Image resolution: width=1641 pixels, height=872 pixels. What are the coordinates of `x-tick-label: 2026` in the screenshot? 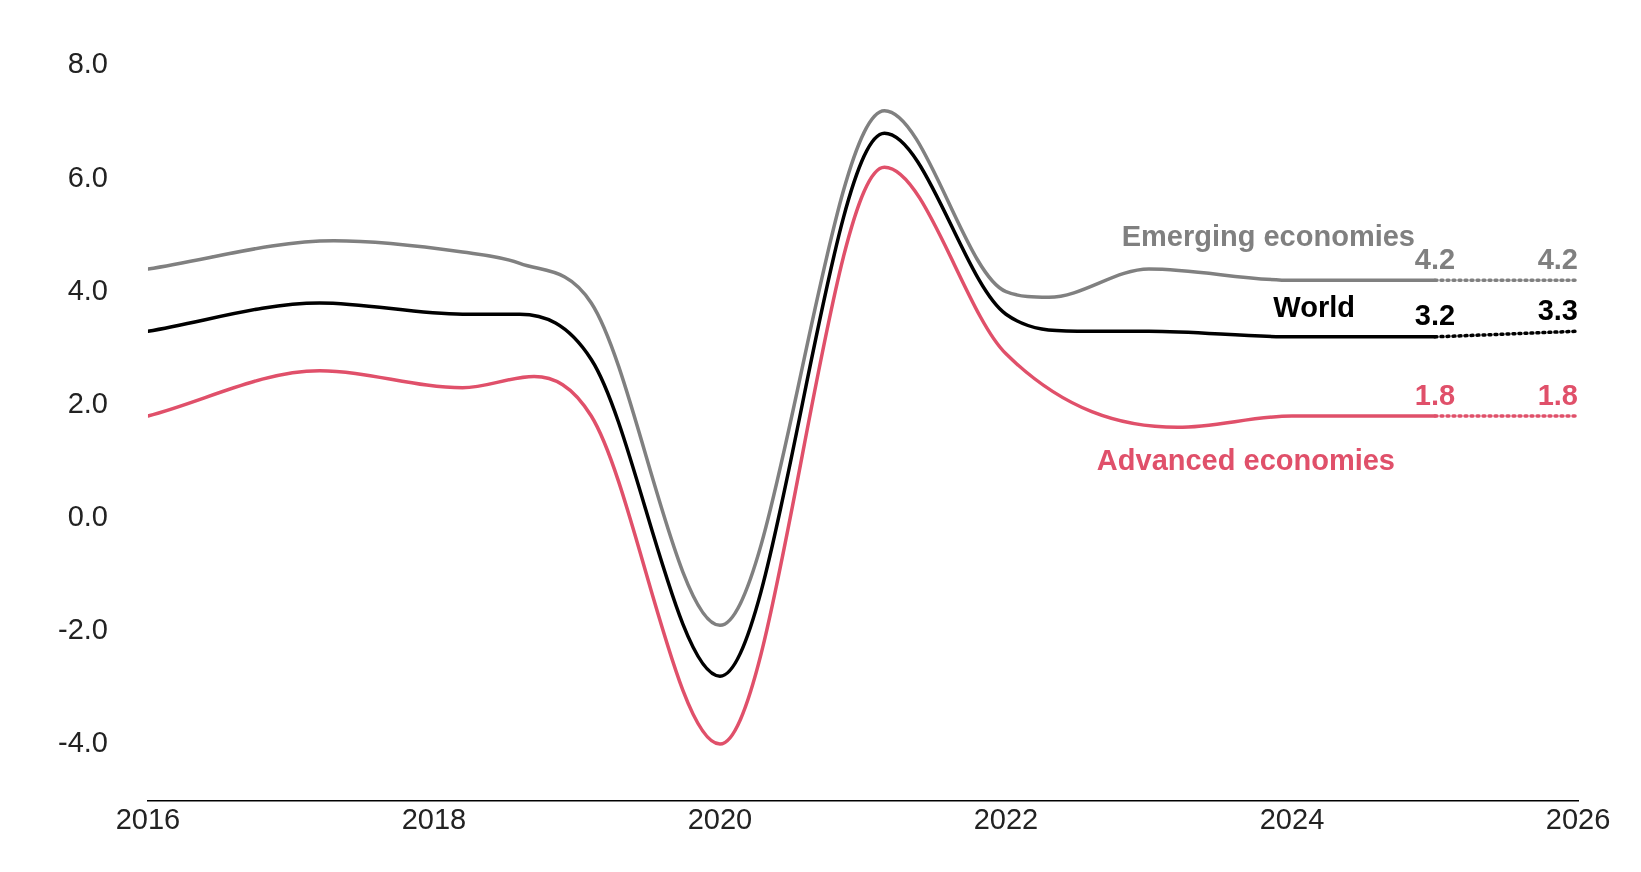 It's located at (1578, 819).